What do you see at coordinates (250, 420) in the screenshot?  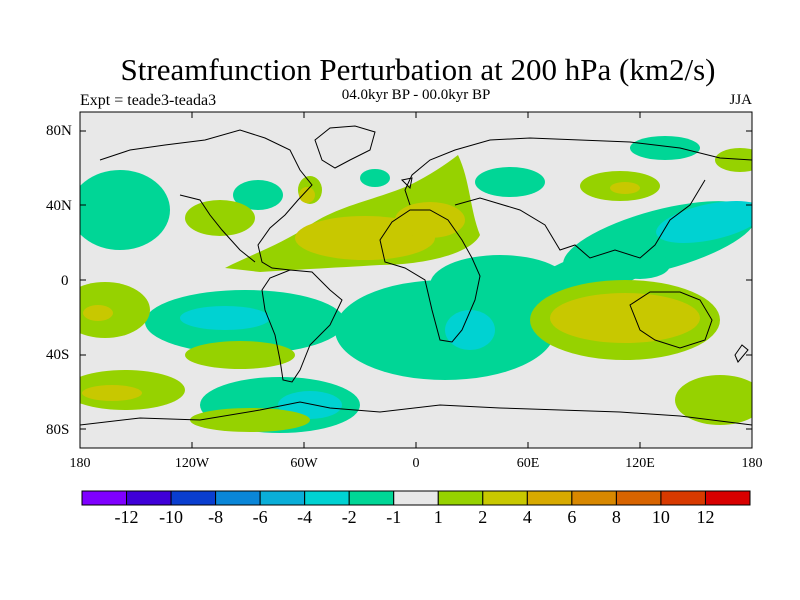 I see `pos-region-so-south` at bounding box center [250, 420].